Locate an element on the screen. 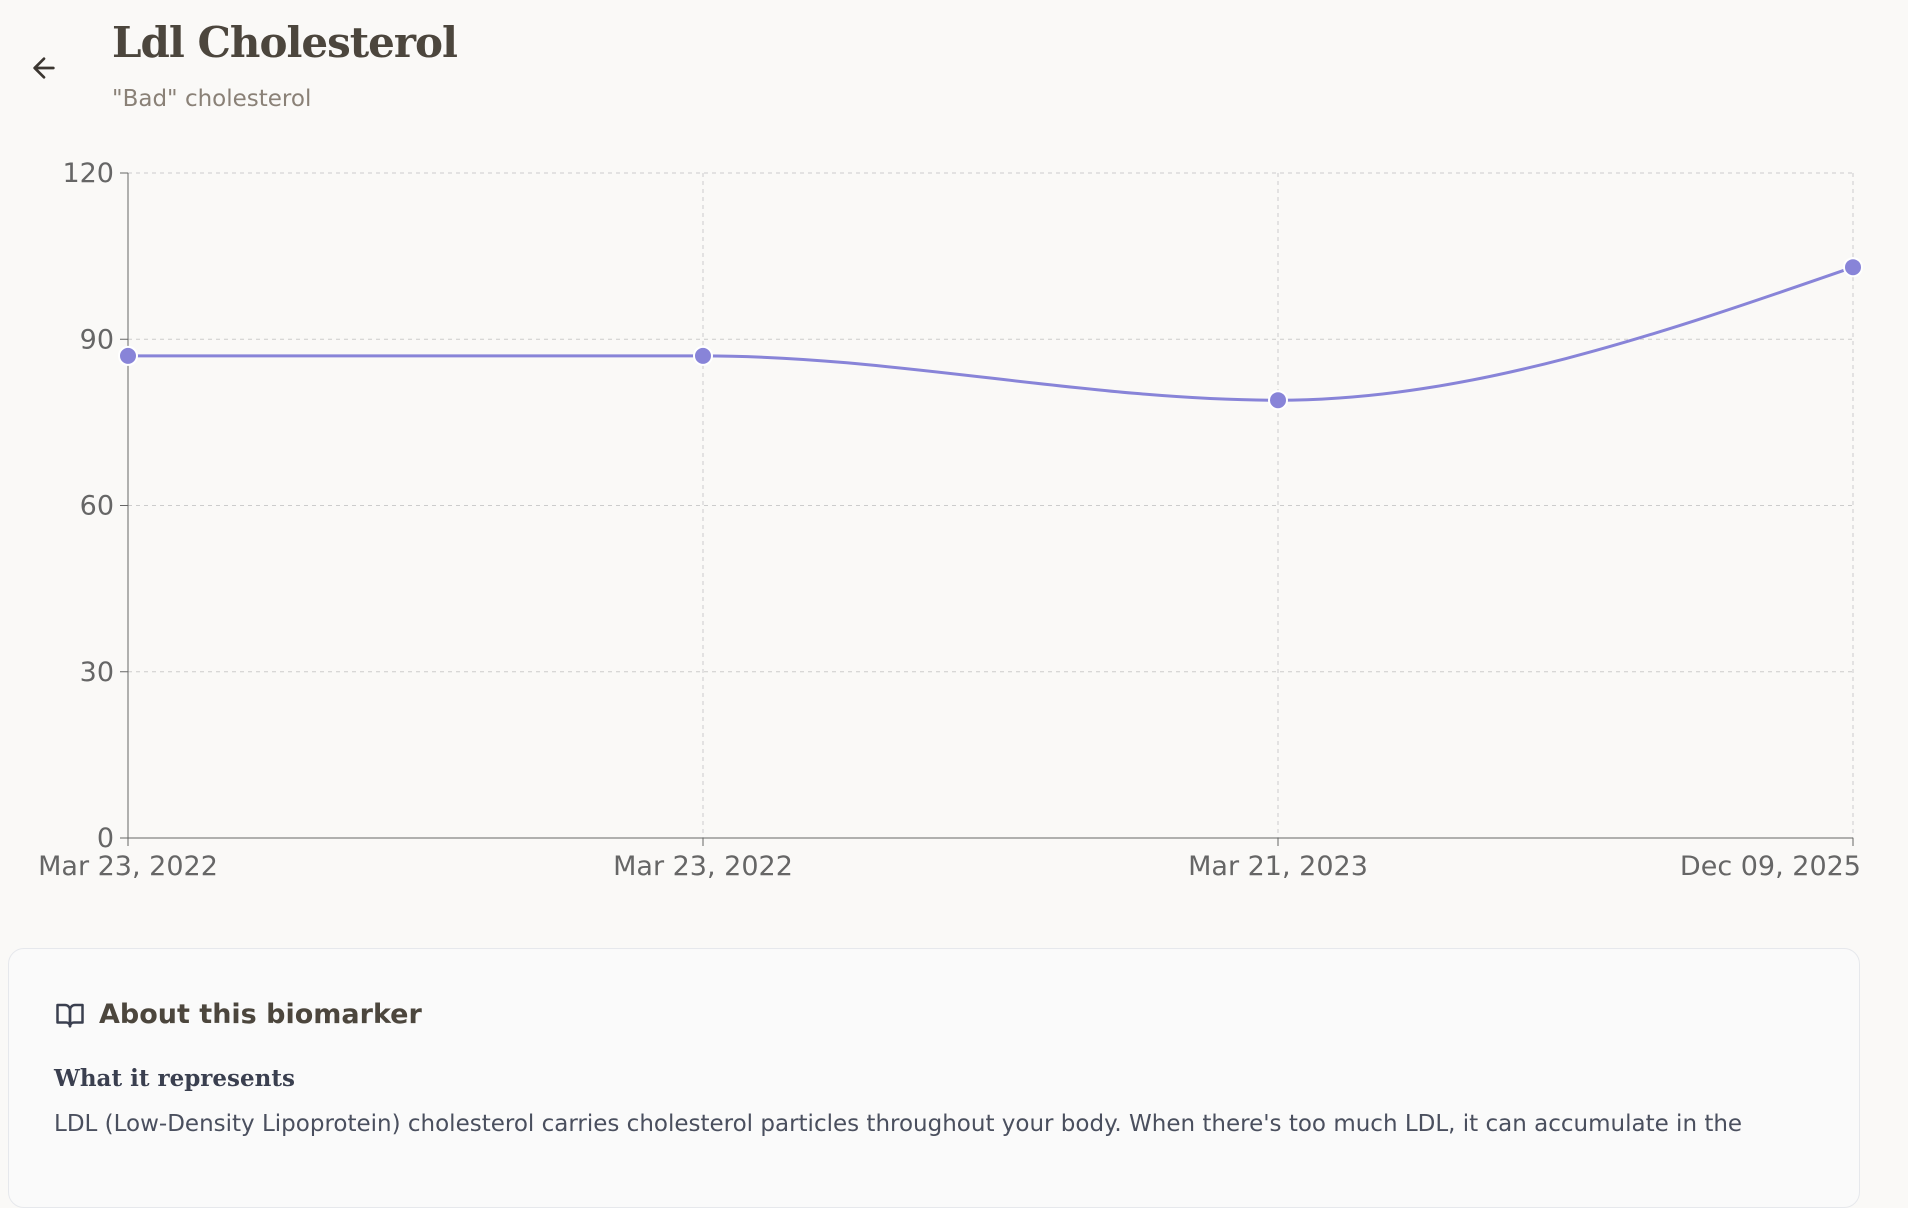  what-it-represents-heading: What it represents is located at coordinates (174, 1078).